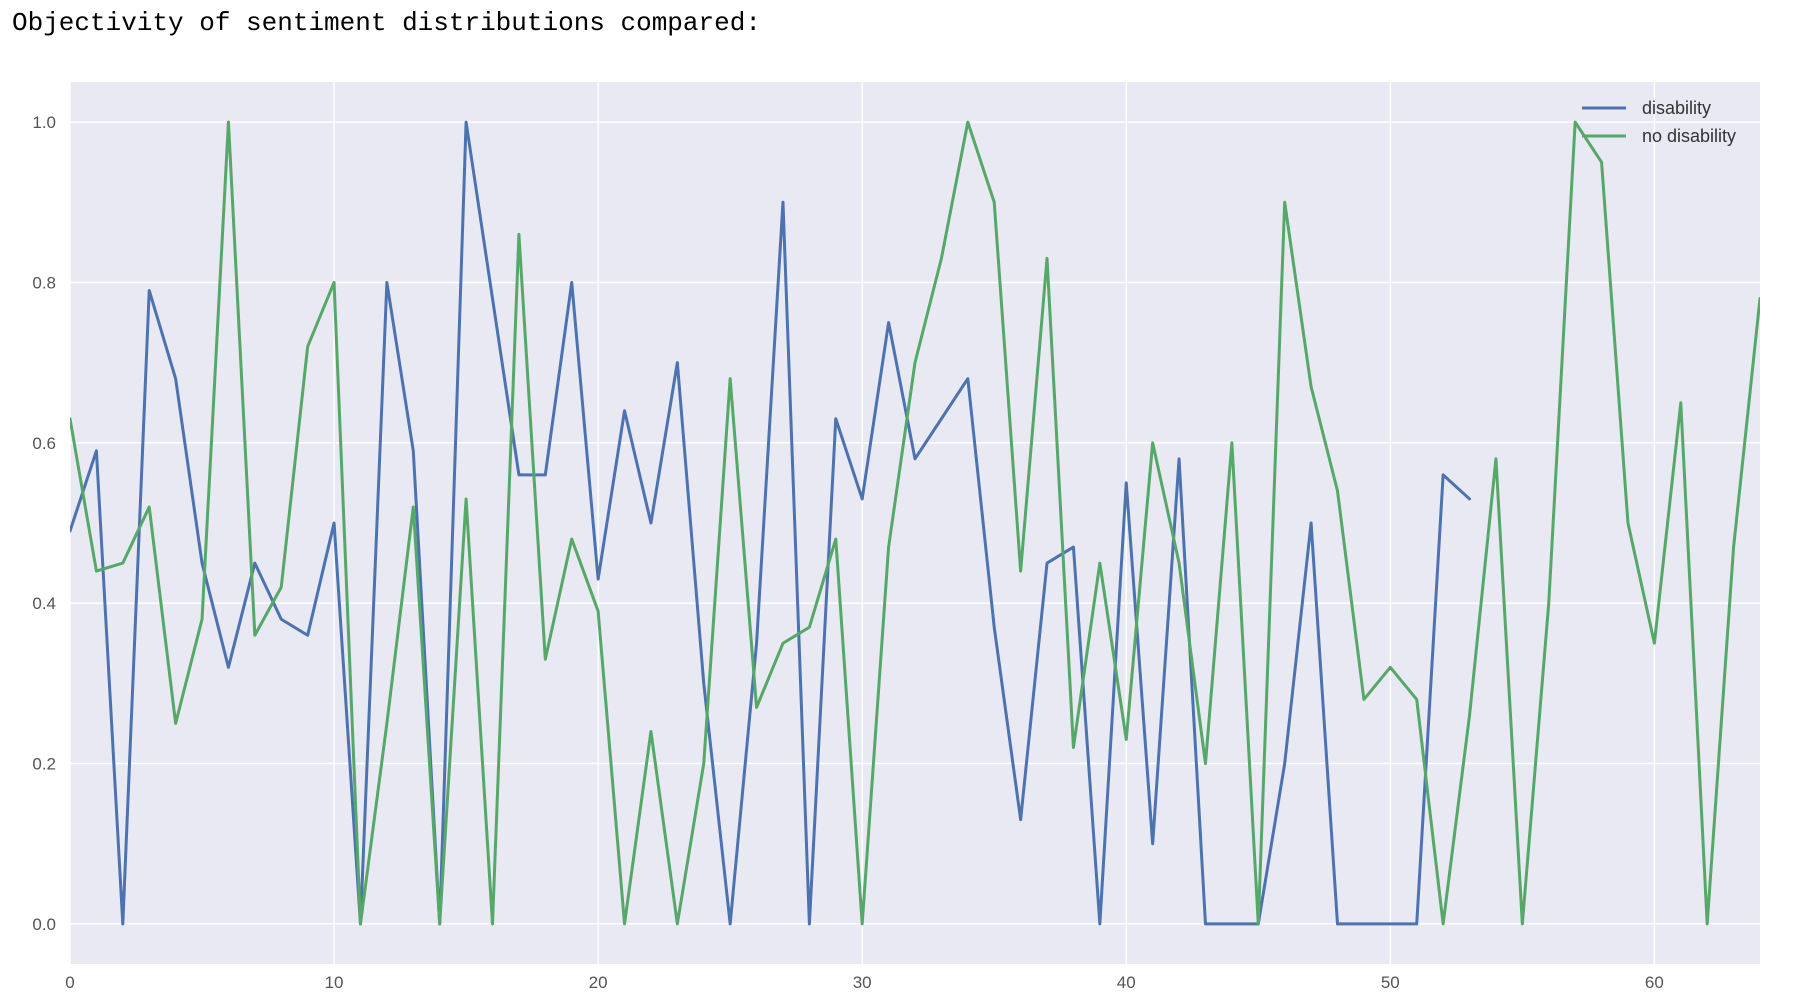 This screenshot has height=992, width=1804. I want to click on x-tick-label: 40, so click(1126, 982).